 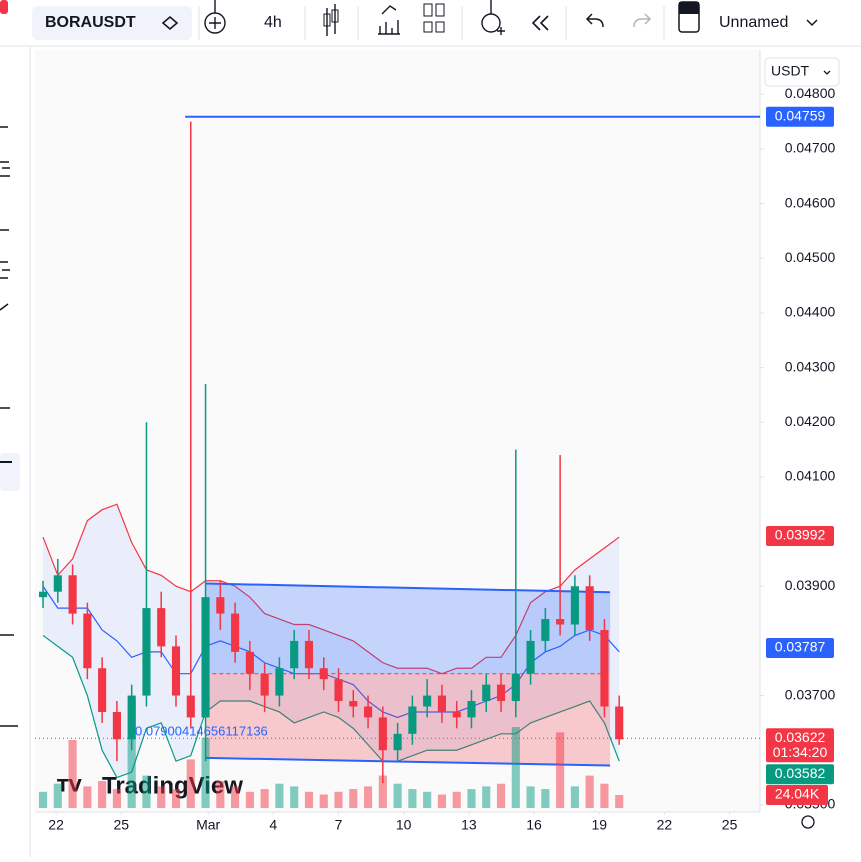 What do you see at coordinates (121, 825) in the screenshot?
I see `x-tick-label: 25` at bounding box center [121, 825].